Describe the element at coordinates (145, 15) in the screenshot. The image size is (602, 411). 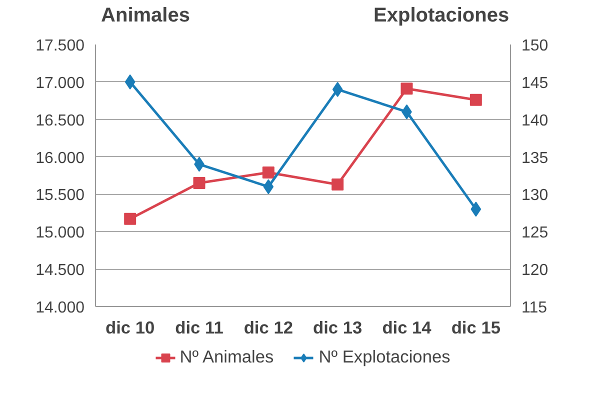
I see `y-axis-title: Animales` at that location.